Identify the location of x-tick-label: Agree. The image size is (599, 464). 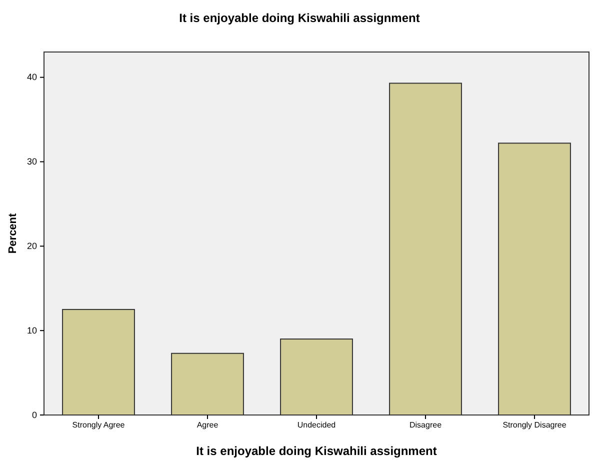
(207, 425).